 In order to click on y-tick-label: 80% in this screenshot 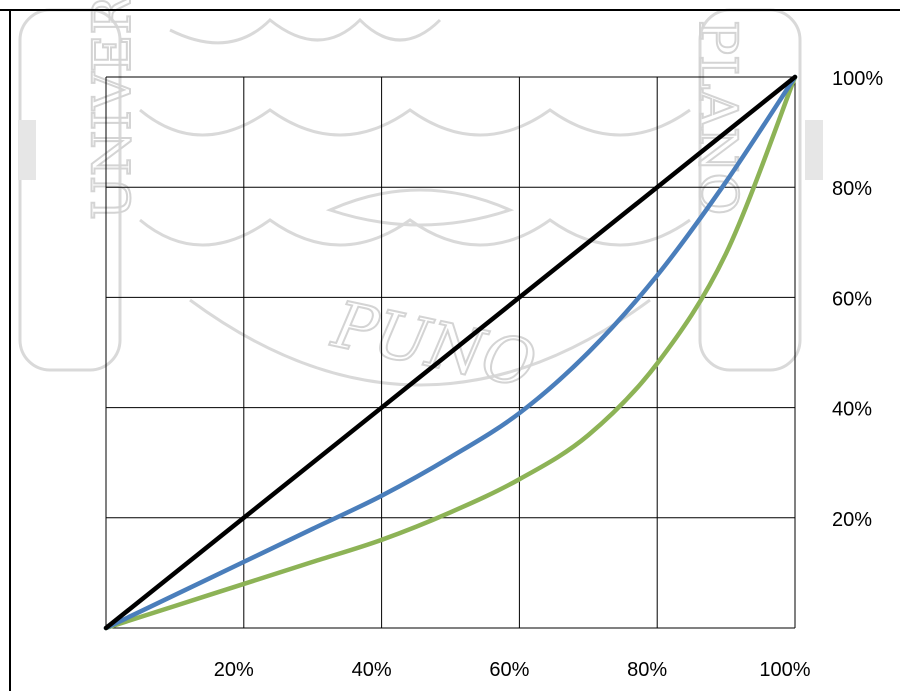, I will do `click(852, 189)`.